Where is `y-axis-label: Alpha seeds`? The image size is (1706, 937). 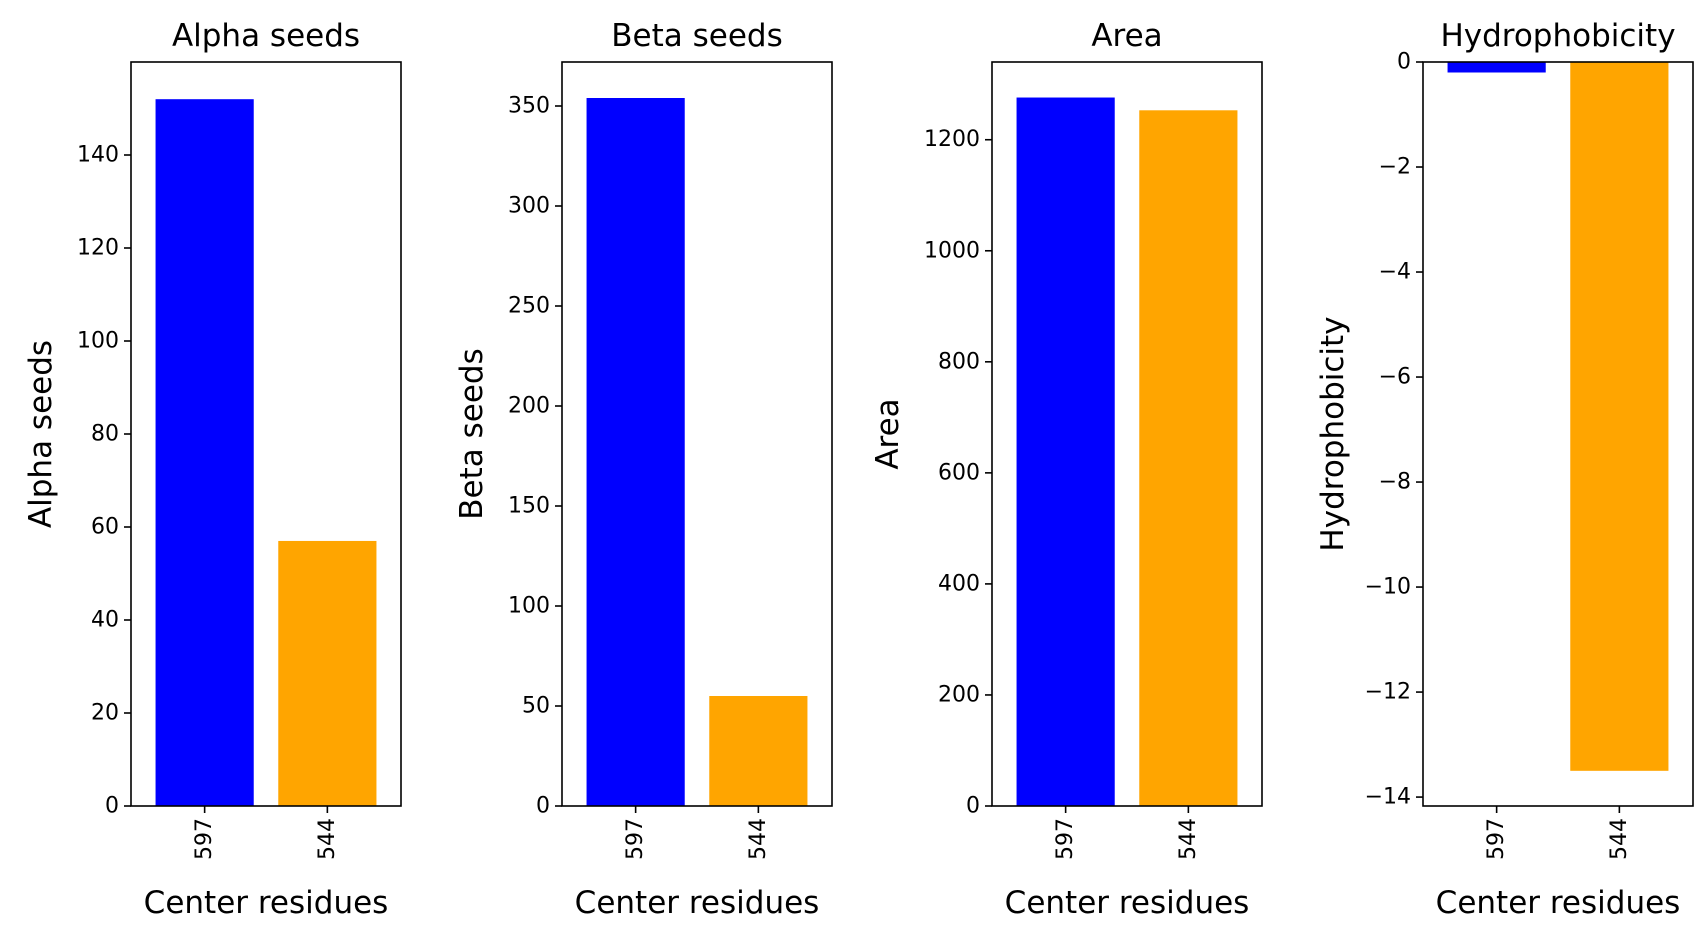
y-axis-label: Alpha seeds is located at coordinates (41, 434).